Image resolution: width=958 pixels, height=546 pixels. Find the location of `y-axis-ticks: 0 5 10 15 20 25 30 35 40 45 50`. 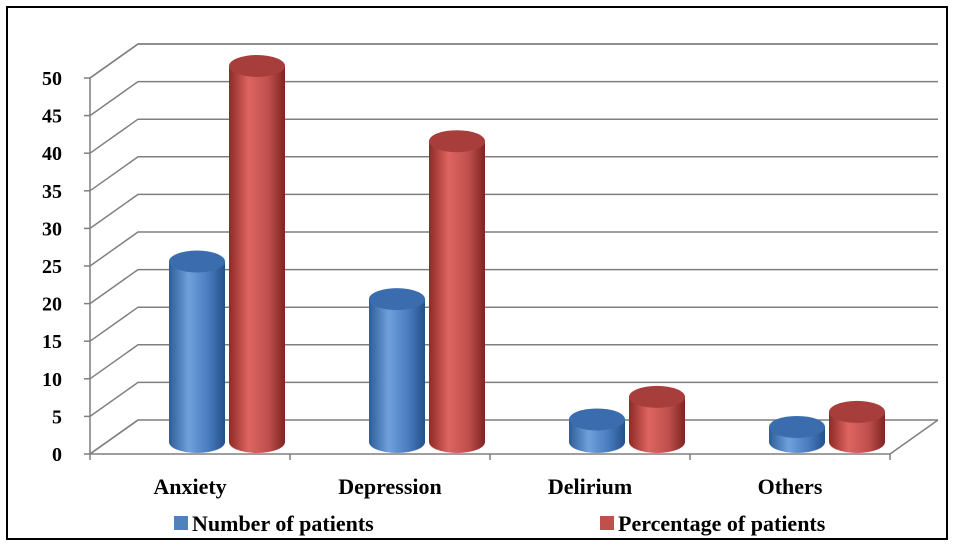

y-axis-ticks: 0 5 10 15 20 25 30 35 40 45 50 is located at coordinates (52, 267).